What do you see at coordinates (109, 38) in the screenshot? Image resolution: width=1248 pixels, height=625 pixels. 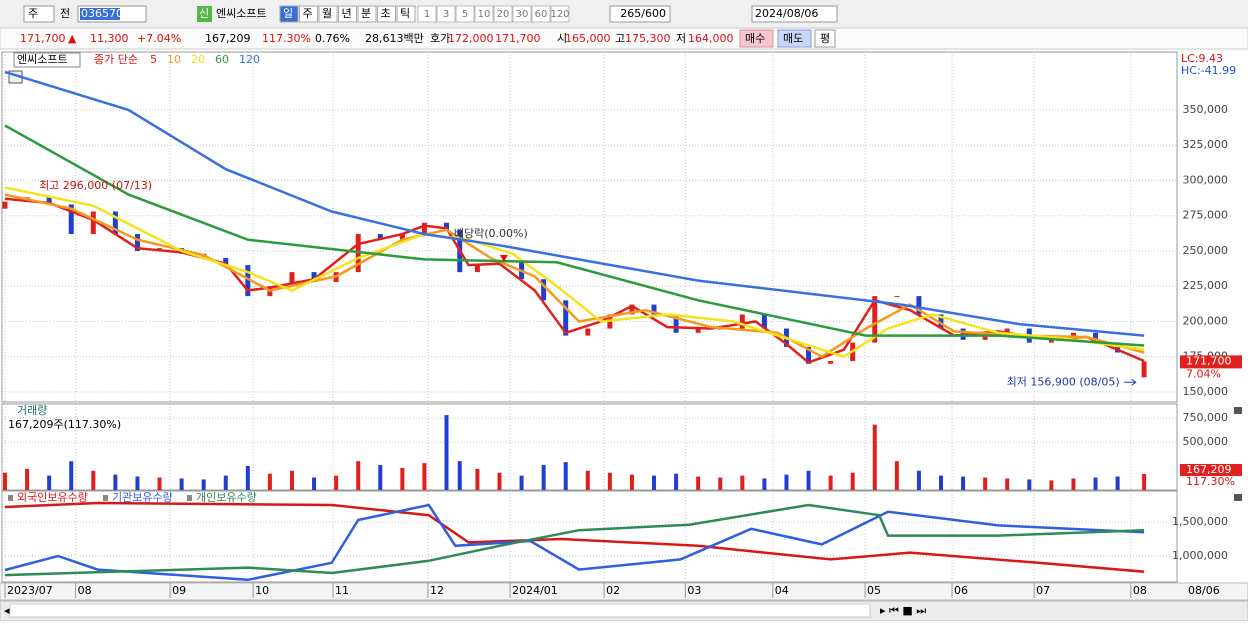 I see `quote-change: 11,300` at bounding box center [109, 38].